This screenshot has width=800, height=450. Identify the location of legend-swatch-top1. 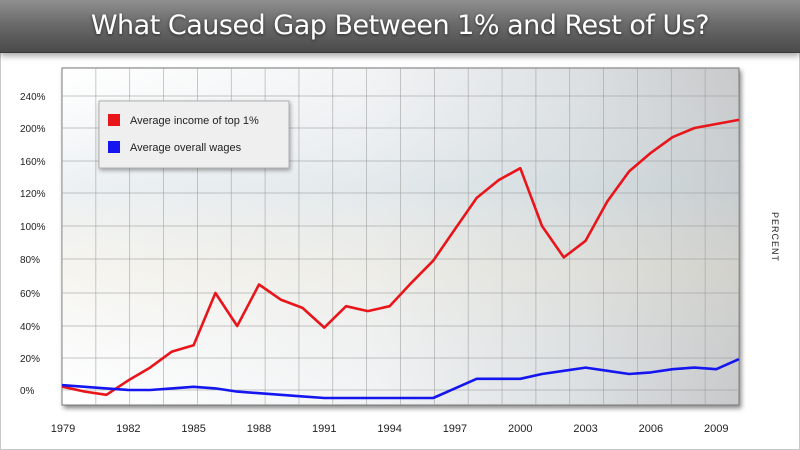
(114, 120).